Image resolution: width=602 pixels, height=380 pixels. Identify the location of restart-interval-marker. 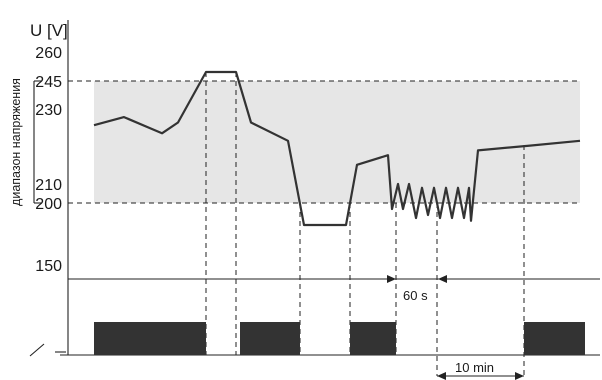
(480, 376).